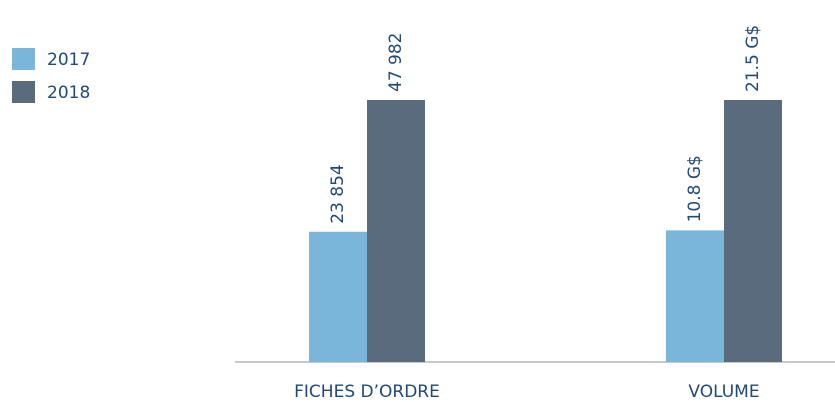  I want to click on x-tick-label: FICHES D’ORDRE, so click(367, 392).